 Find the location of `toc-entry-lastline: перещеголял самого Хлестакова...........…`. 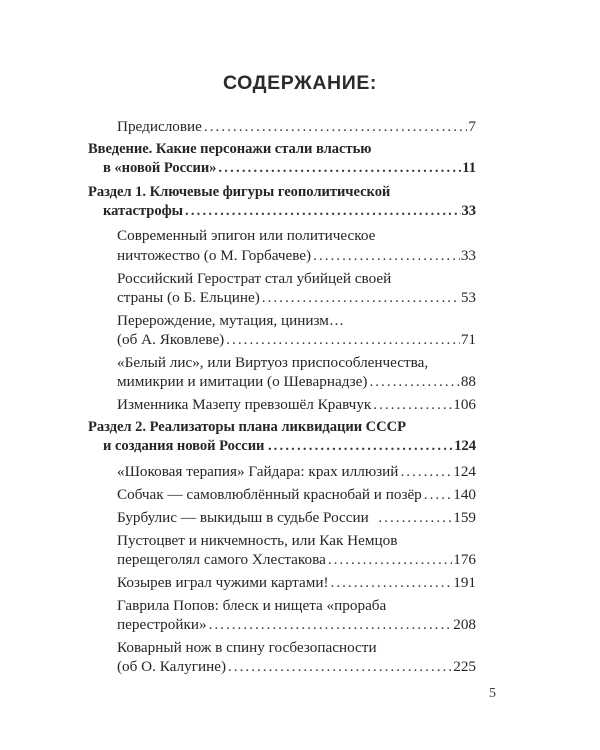

toc-entry-lastline: перещеголял самого Хлестакова...........… is located at coordinates (296, 559).